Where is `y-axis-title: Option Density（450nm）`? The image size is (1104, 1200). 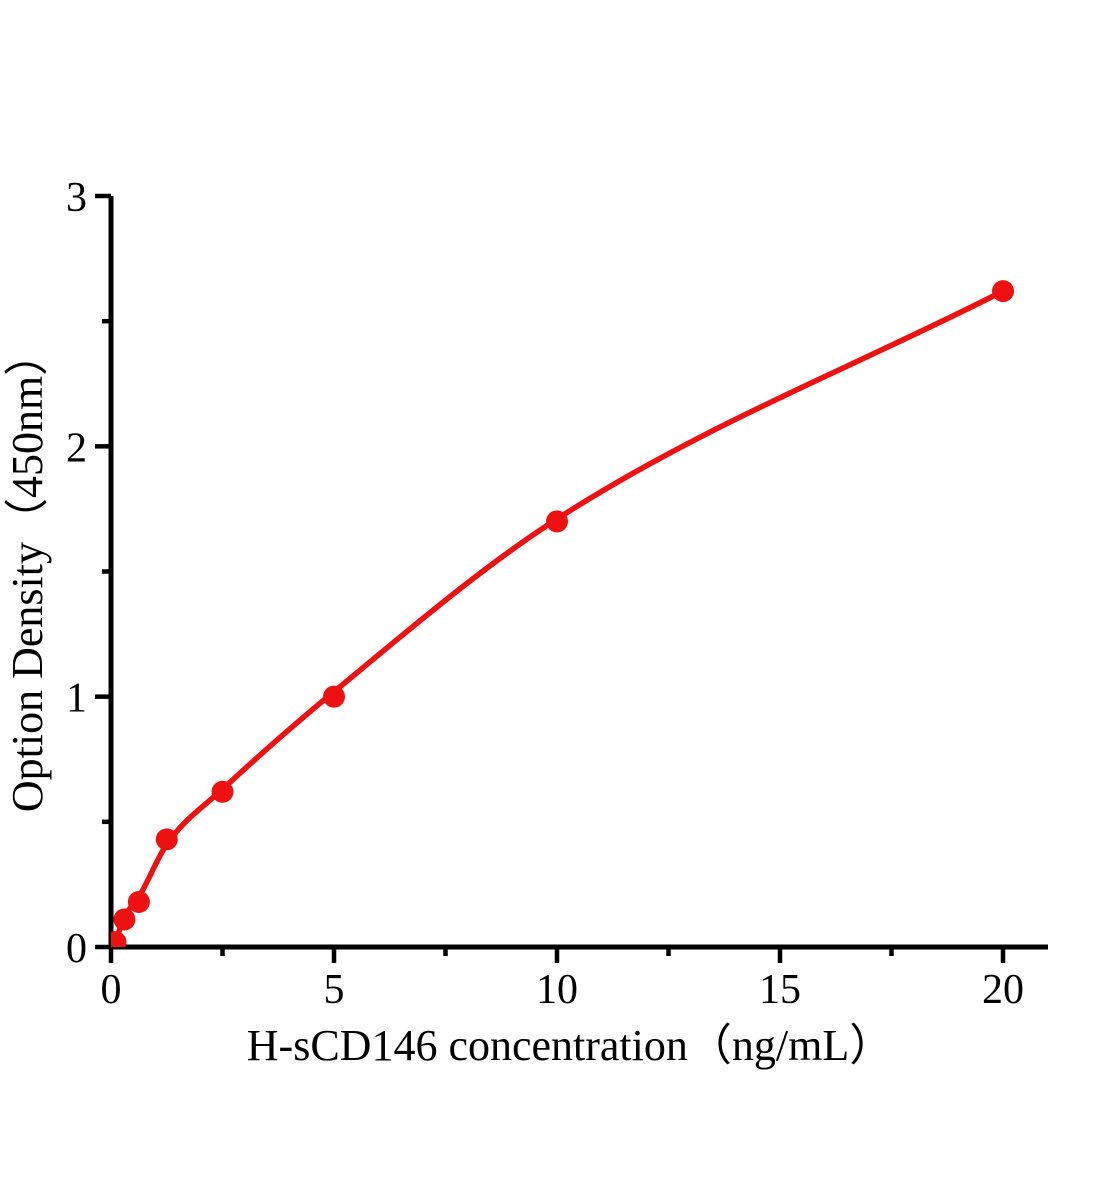
y-axis-title: Option Density（450nm） is located at coordinates (27, 572).